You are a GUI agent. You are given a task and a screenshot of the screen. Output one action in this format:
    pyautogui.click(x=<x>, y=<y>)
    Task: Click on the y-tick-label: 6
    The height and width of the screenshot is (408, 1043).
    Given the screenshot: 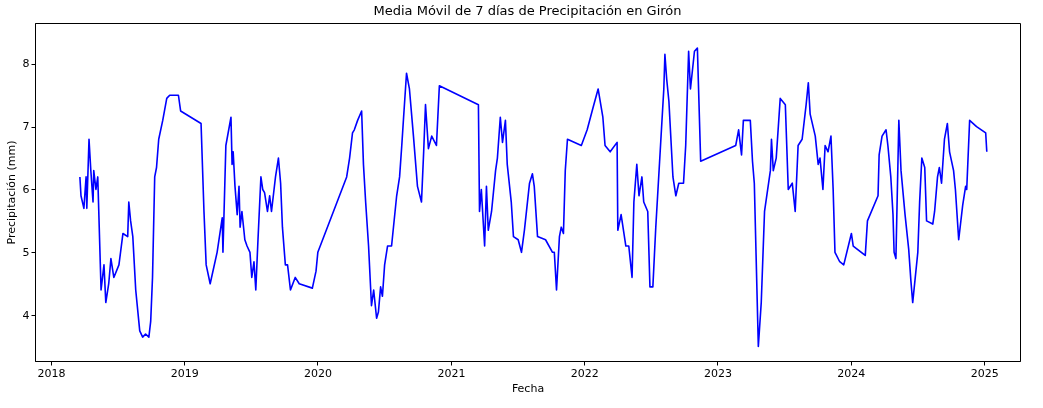 What is the action you would take?
    pyautogui.click(x=26, y=189)
    